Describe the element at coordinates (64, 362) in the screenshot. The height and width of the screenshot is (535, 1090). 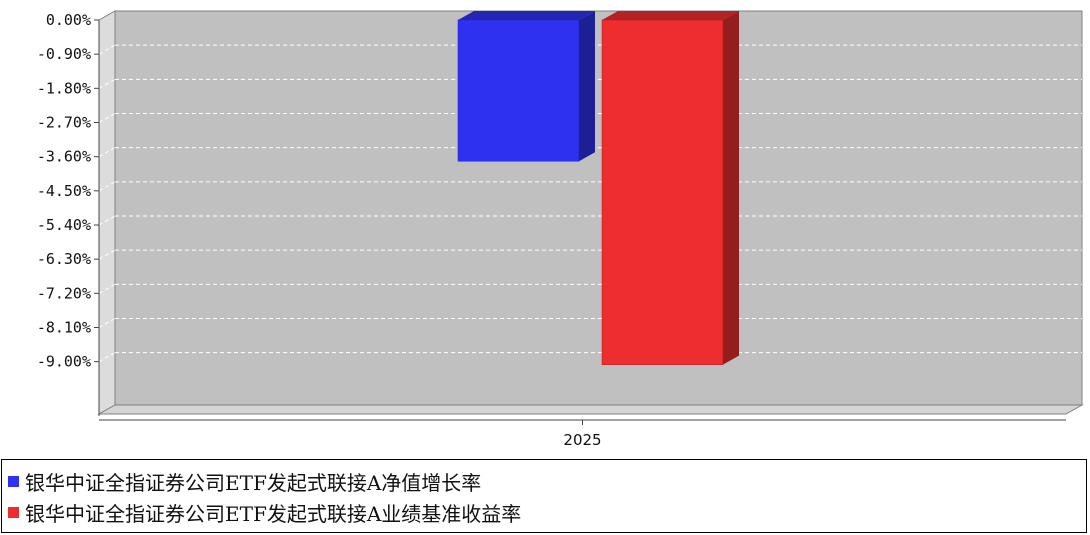
I see `y-tick-label: -9.00%` at that location.